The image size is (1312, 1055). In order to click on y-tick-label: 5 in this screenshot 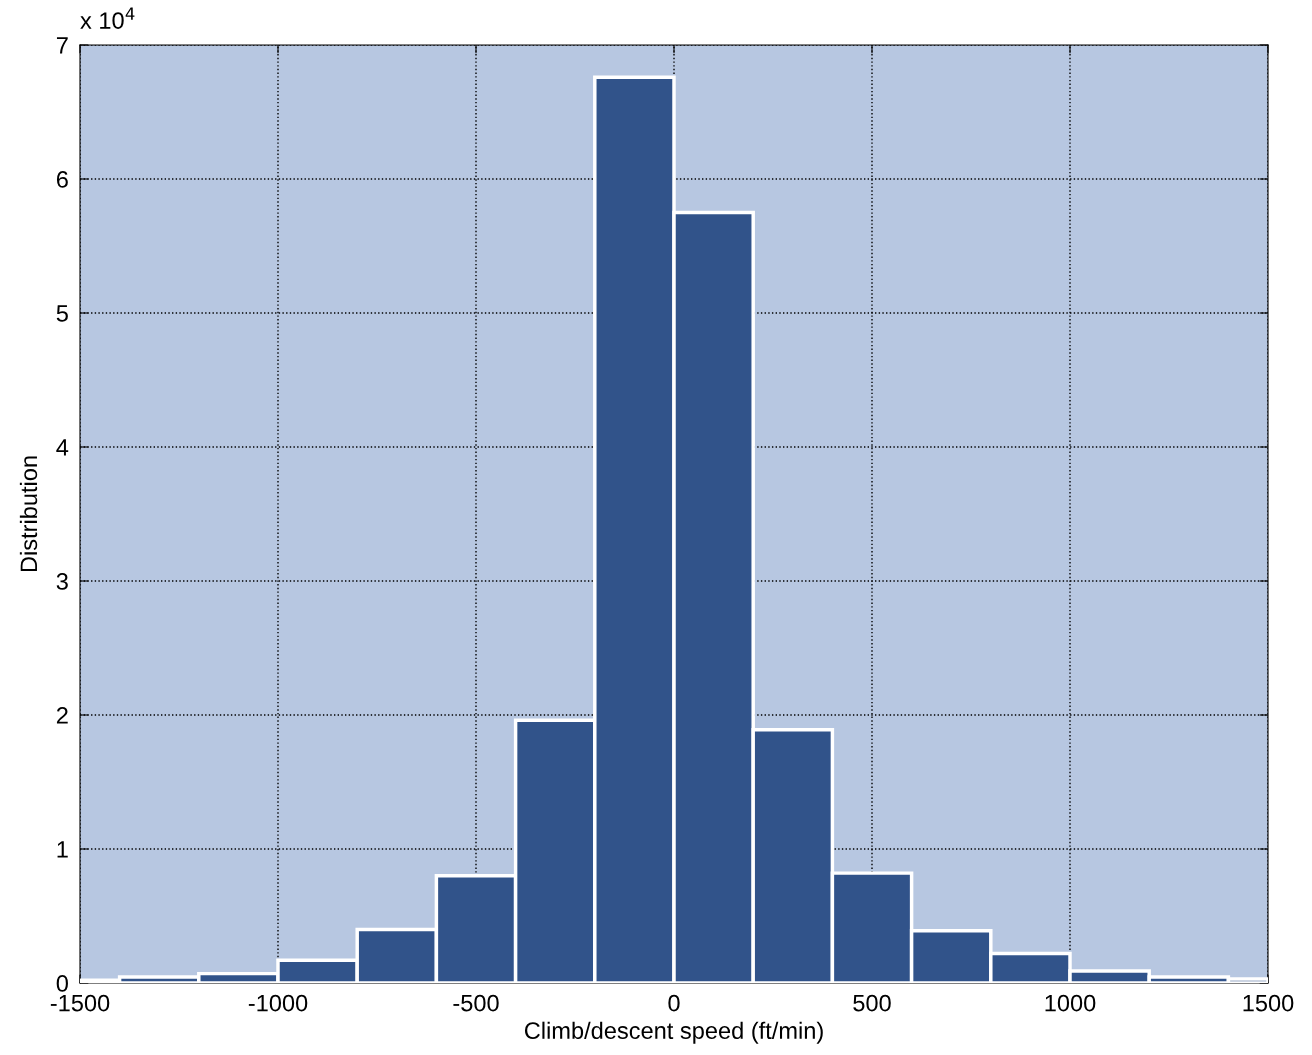, I will do `click(62, 313)`.